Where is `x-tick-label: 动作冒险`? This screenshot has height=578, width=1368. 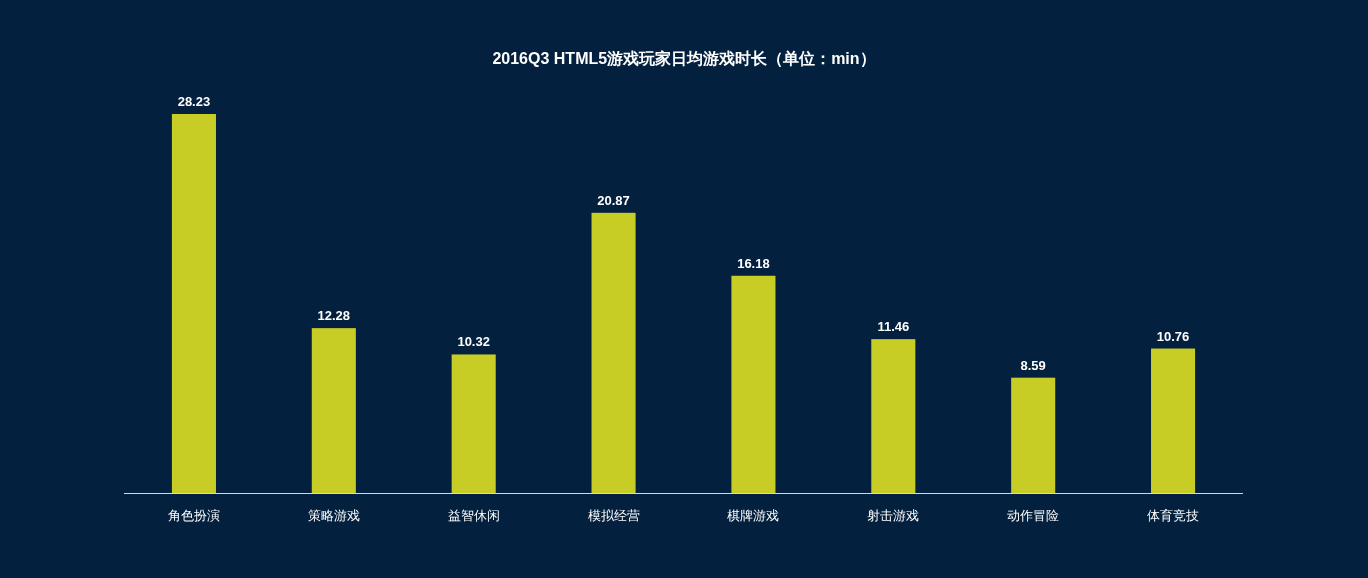 x-tick-label: 动作冒险 is located at coordinates (1033, 515).